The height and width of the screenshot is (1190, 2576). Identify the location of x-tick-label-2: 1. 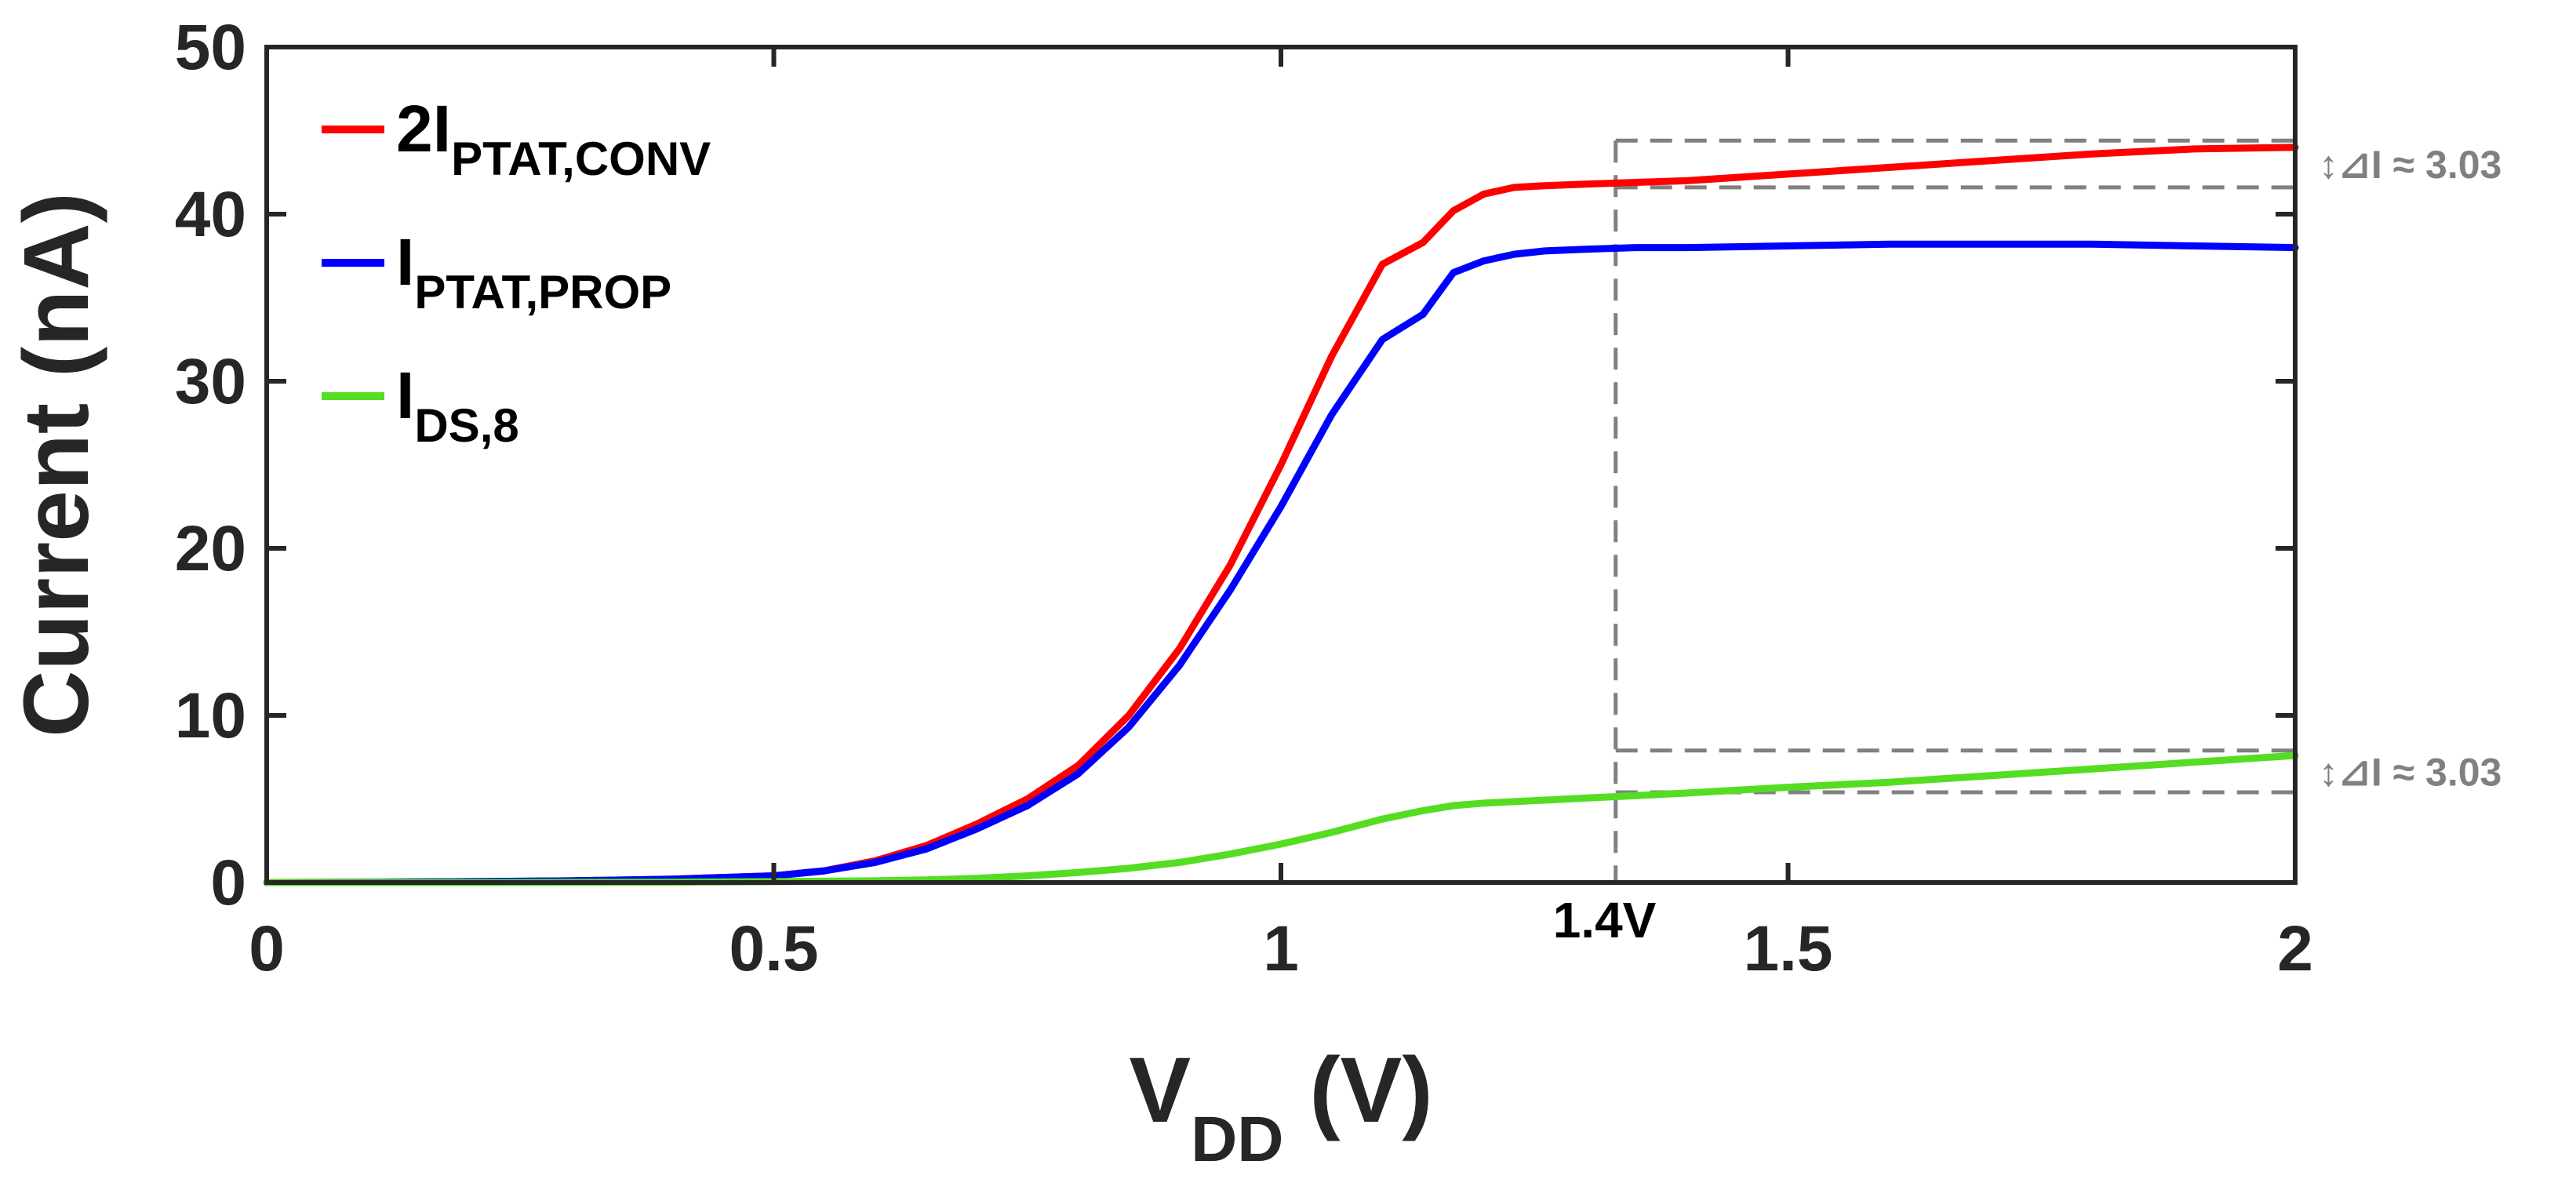
(1281, 948).